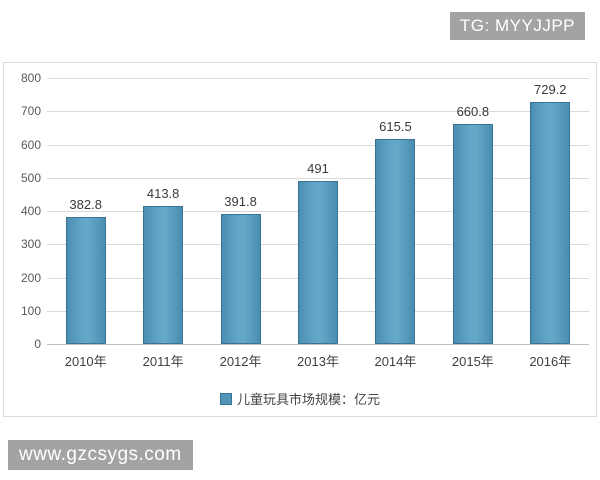  Describe the element at coordinates (318, 168) in the screenshot. I see `bar-value-label: 491` at that location.